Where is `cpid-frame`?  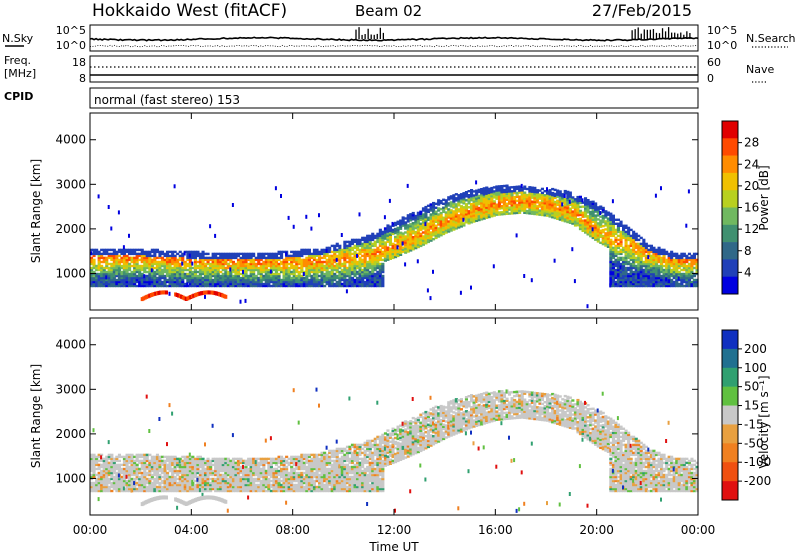
cpid-frame is located at coordinates (394, 98).